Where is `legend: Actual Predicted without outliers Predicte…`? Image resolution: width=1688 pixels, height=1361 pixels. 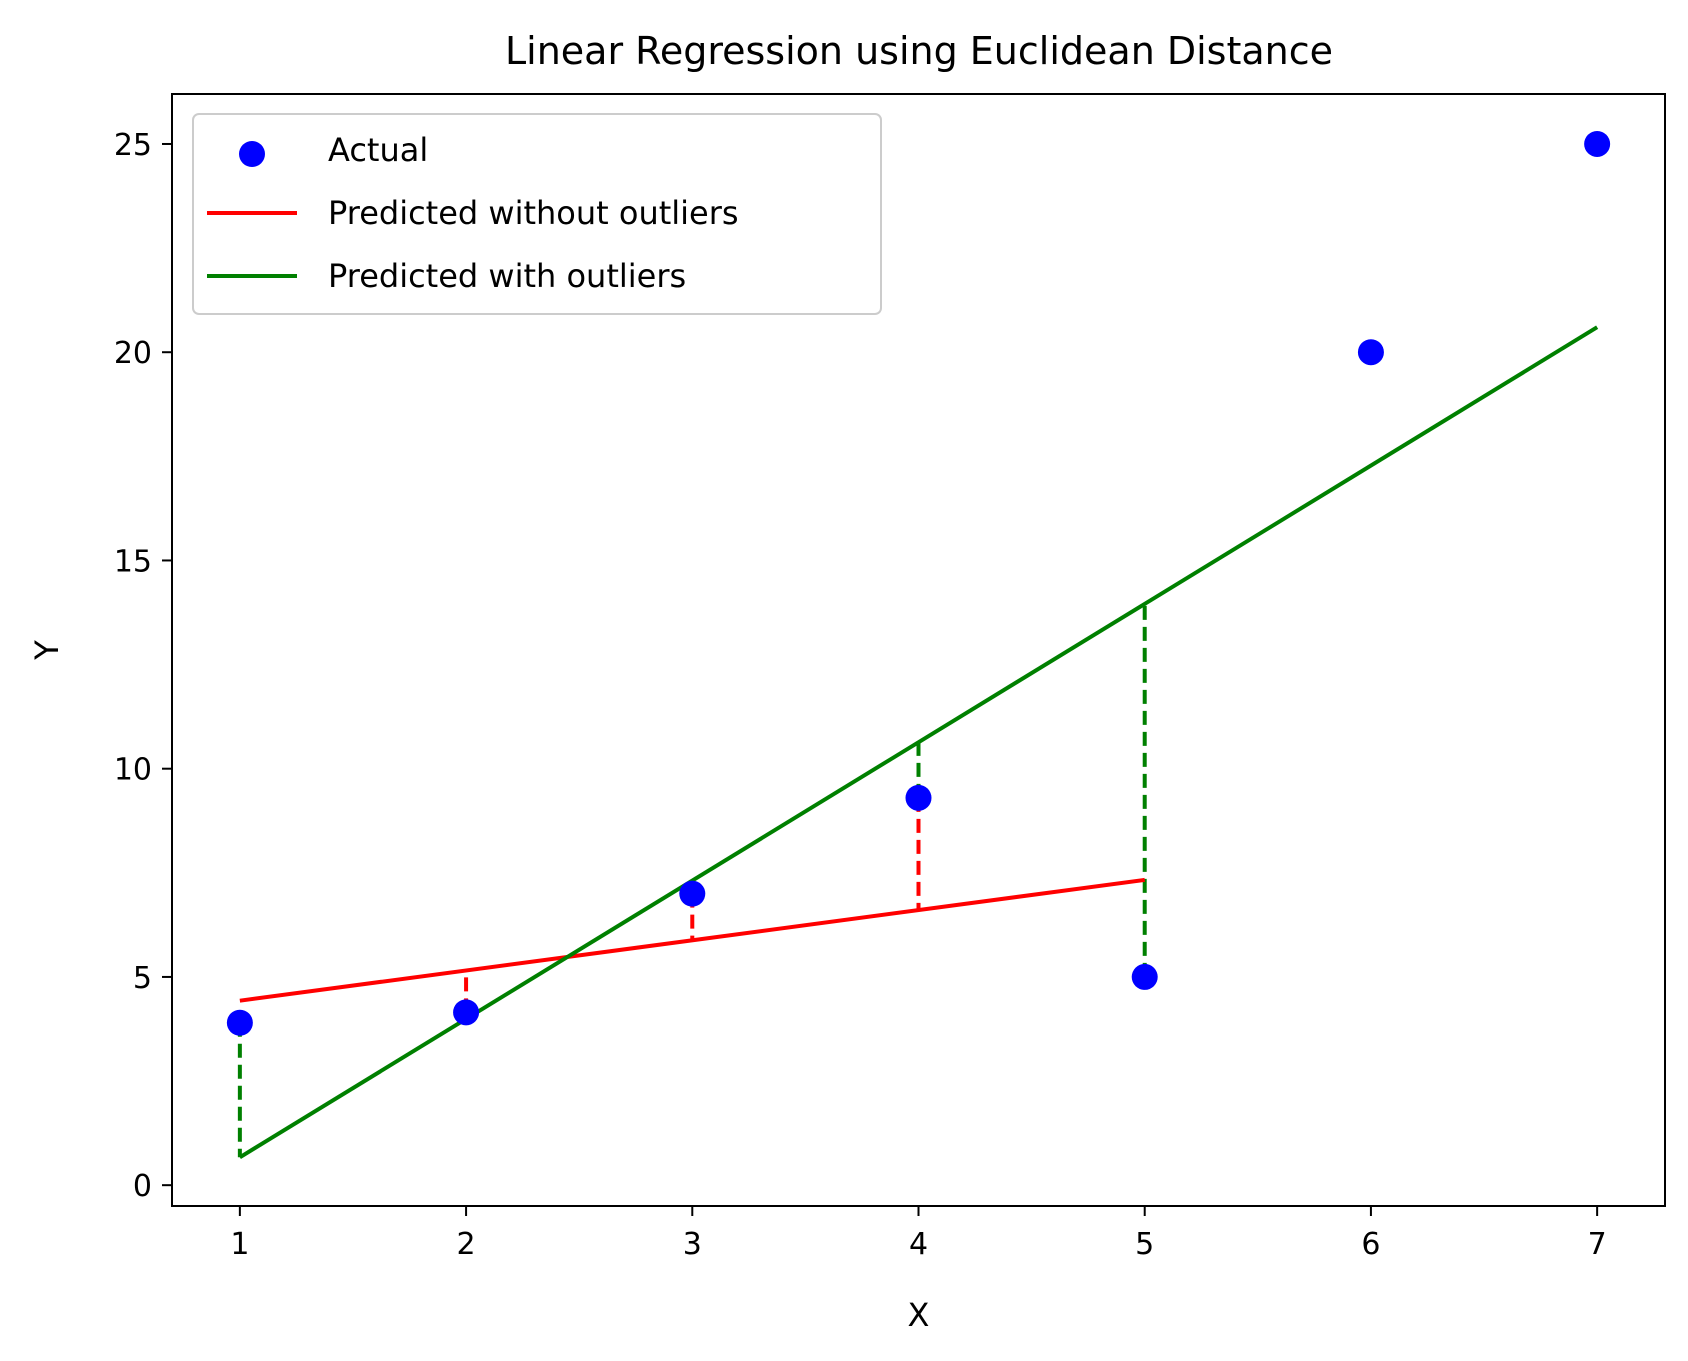
legend: Actual Predicted without outliers Predicte… is located at coordinates (537, 214).